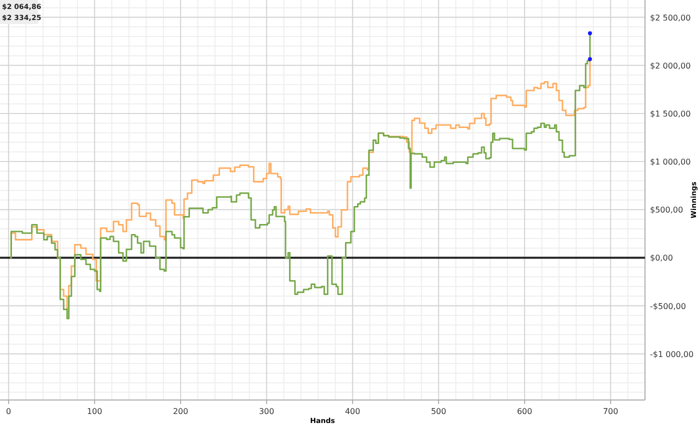 The width and height of the screenshot is (700, 426). What do you see at coordinates (352, 411) in the screenshot?
I see `x-tick-label: 400` at bounding box center [352, 411].